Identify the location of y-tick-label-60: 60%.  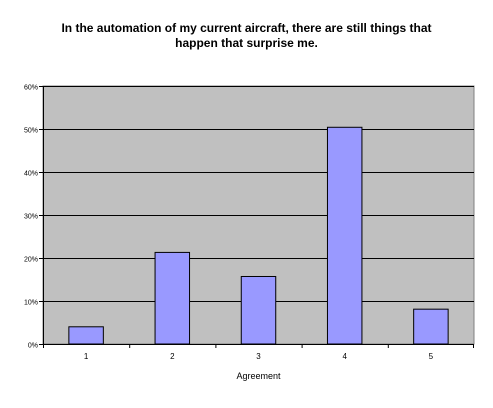
(31, 88).